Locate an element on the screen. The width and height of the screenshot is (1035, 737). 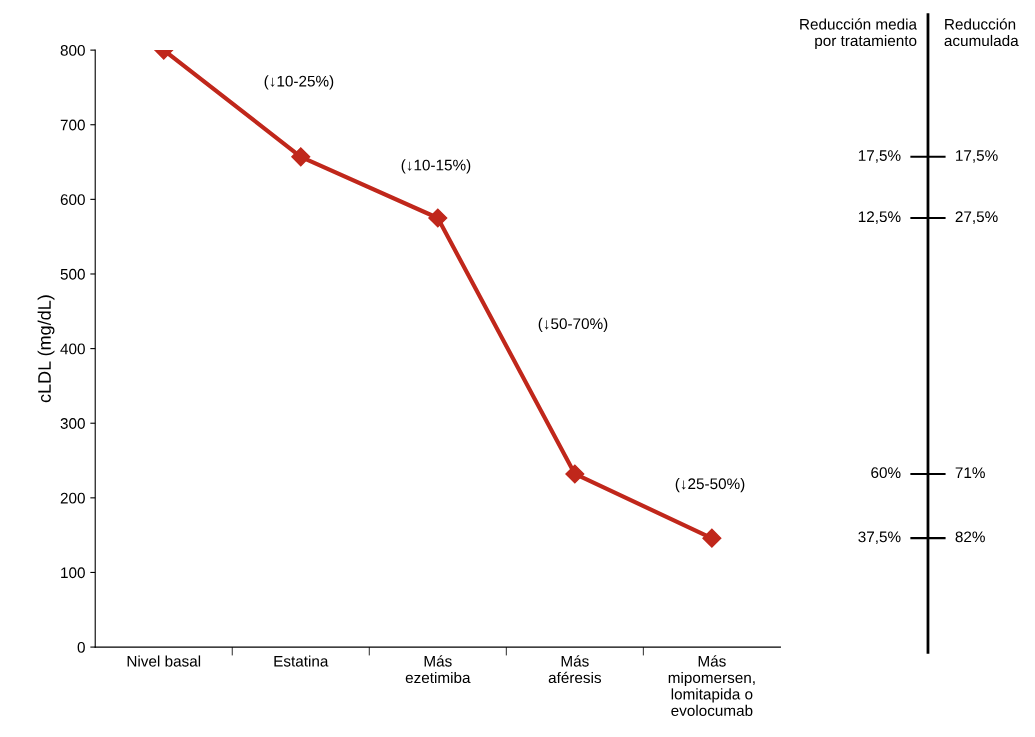
y-tick-label: 200 is located at coordinates (72, 498).